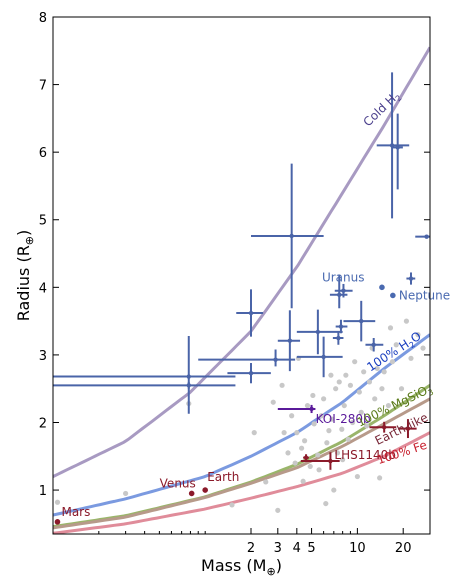 This screenshot has height=586, width=475. I want to click on highlight-label-0: KOI-280b, so click(343, 419).